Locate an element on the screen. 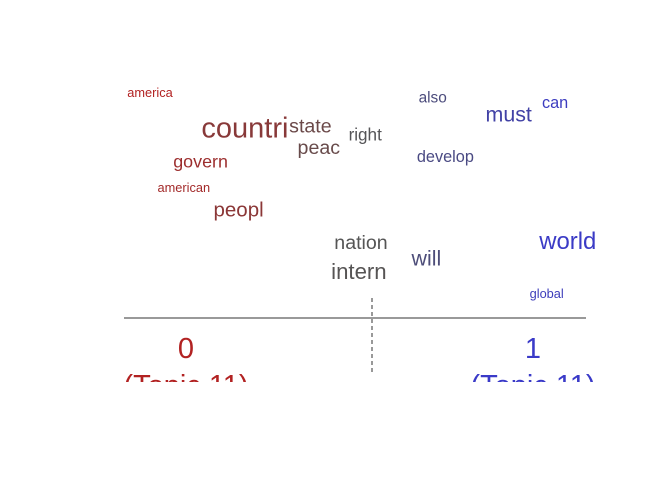 The width and height of the screenshot is (672, 485). word-label-also: also is located at coordinates (433, 97).